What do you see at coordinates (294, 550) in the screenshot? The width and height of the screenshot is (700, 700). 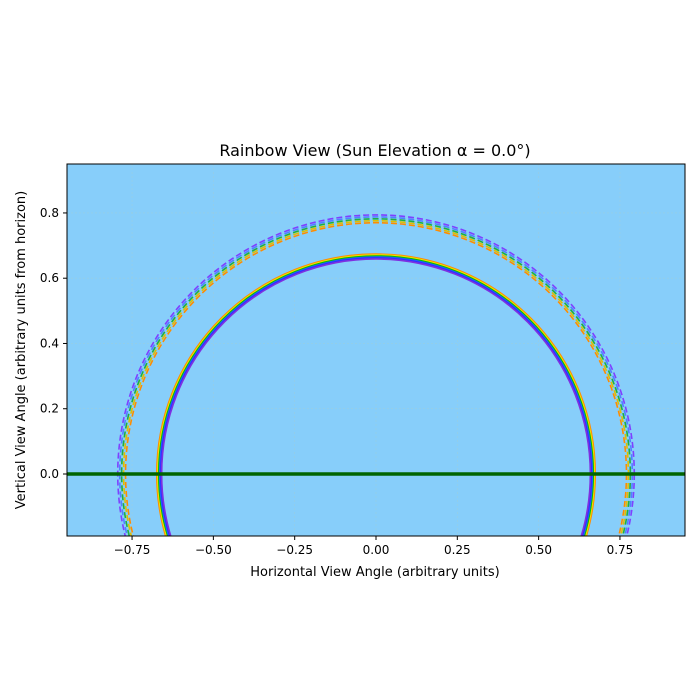 I see `x-tick-label: −0.25` at bounding box center [294, 550].